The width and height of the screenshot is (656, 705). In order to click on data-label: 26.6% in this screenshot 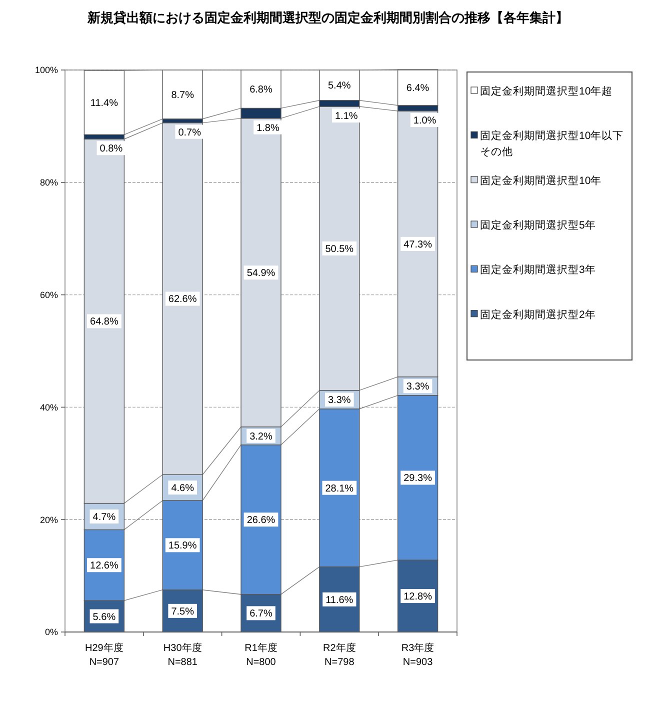, I will do `click(261, 520)`.